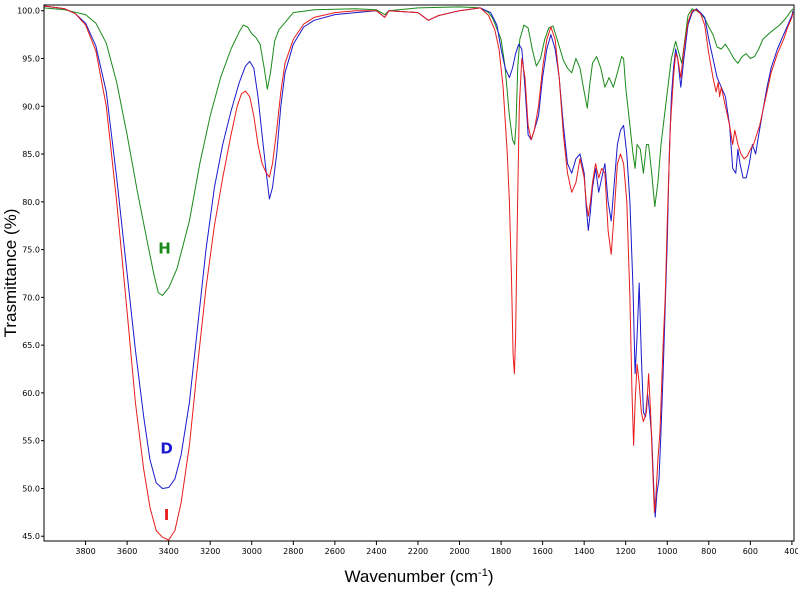  Describe the element at coordinates (418, 551) in the screenshot. I see `x-tick-label: 2200` at that location.